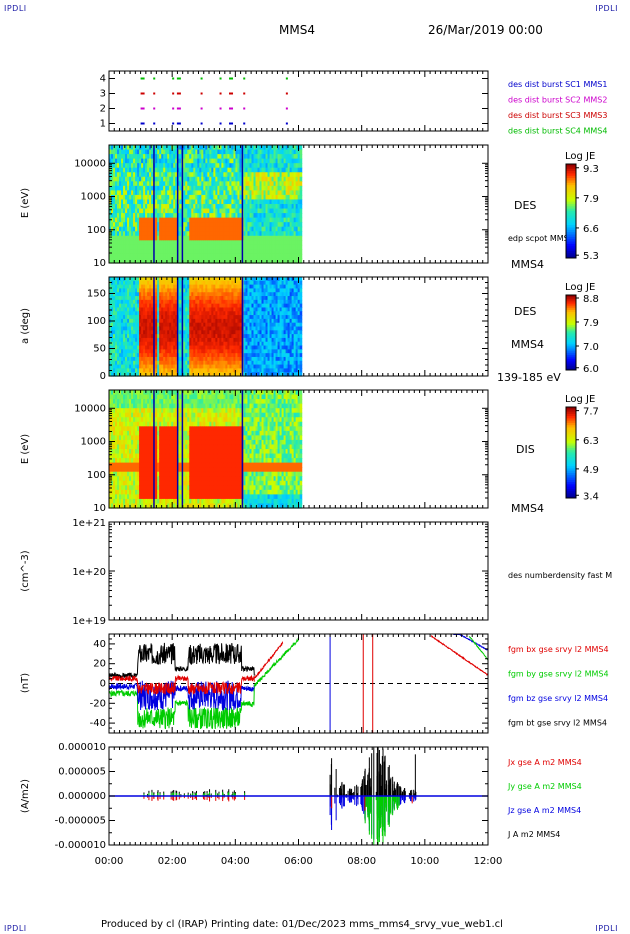 This screenshot has width=630, height=934. What do you see at coordinates (571, 212) in the screenshot?
I see `colorbar-segment` at bounding box center [571, 212].